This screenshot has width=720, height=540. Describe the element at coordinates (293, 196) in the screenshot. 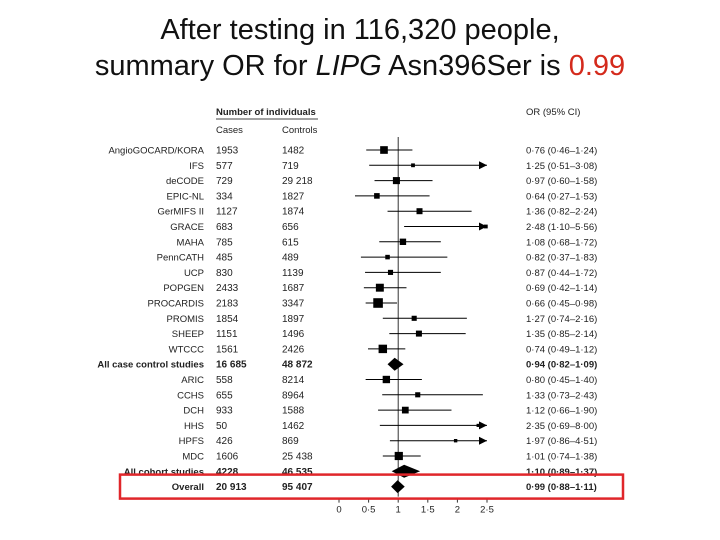

I see `controls-epic-nl: 1827` at that location.